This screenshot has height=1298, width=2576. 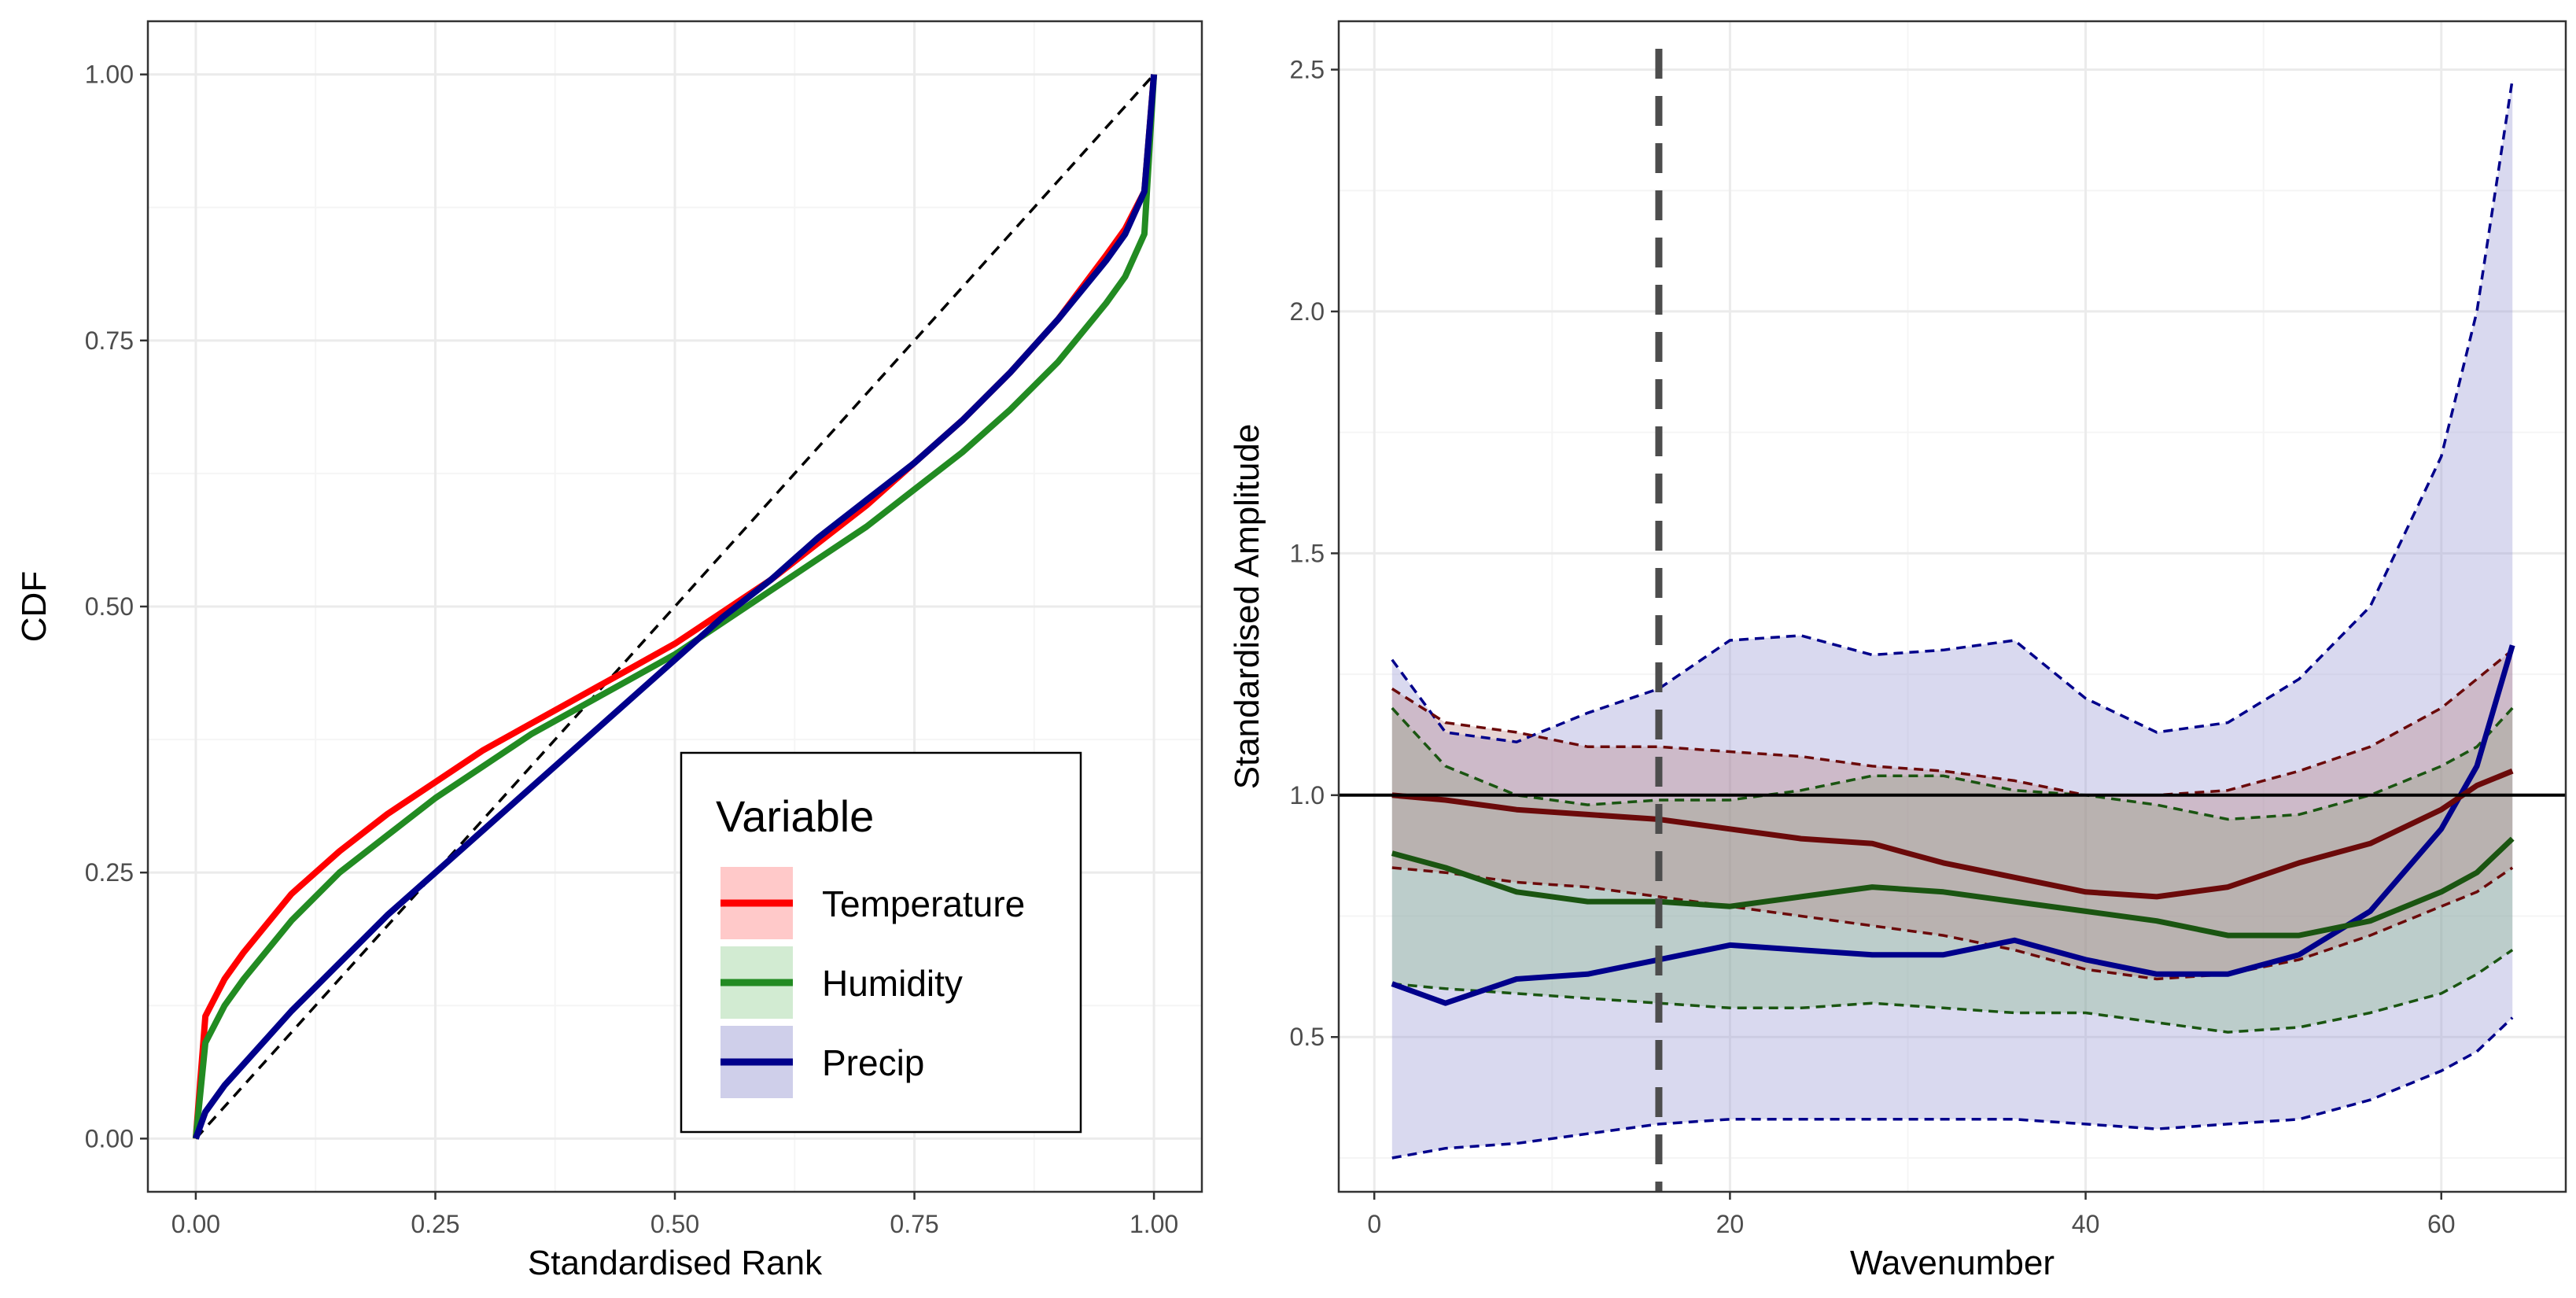 I want to click on amplitude-x-ticks: 0 20 40 60, so click(x=1911, y=1215).